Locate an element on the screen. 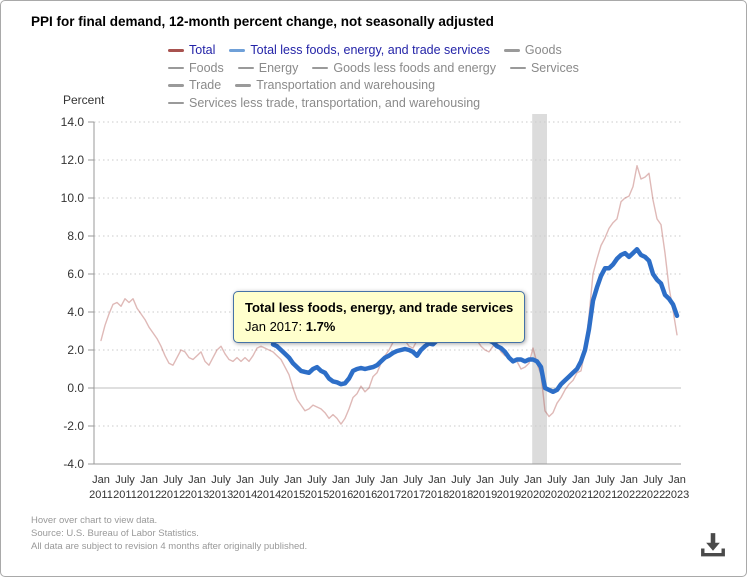  legend-label: Transportation and warehousing is located at coordinates (346, 85).